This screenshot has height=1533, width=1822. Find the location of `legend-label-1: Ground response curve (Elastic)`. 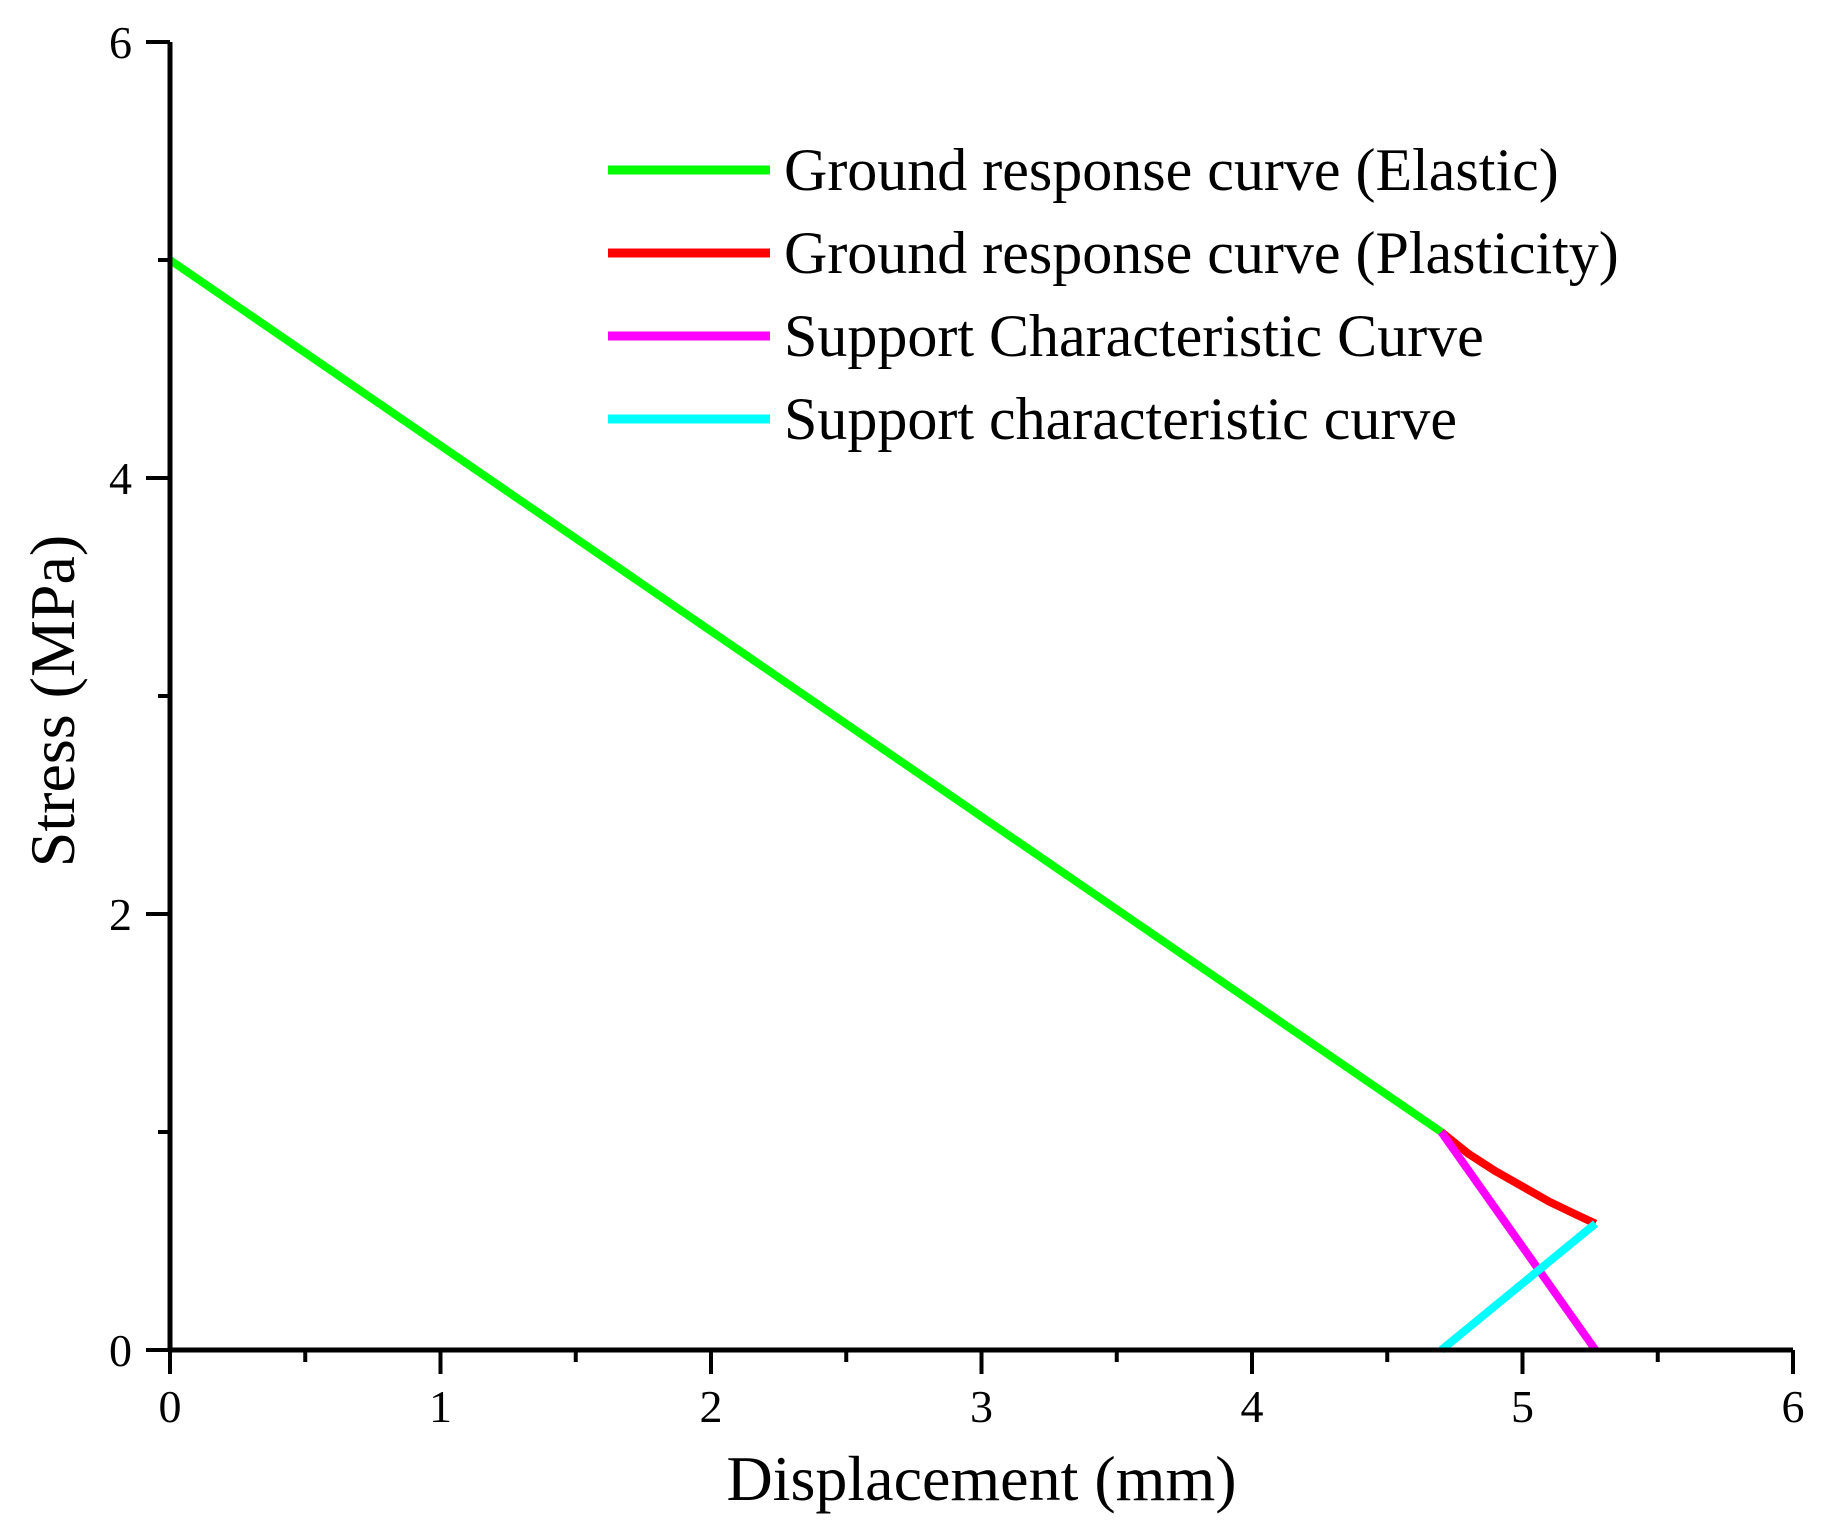

legend-label-1: Ground response curve (Elastic) is located at coordinates (1171, 170).